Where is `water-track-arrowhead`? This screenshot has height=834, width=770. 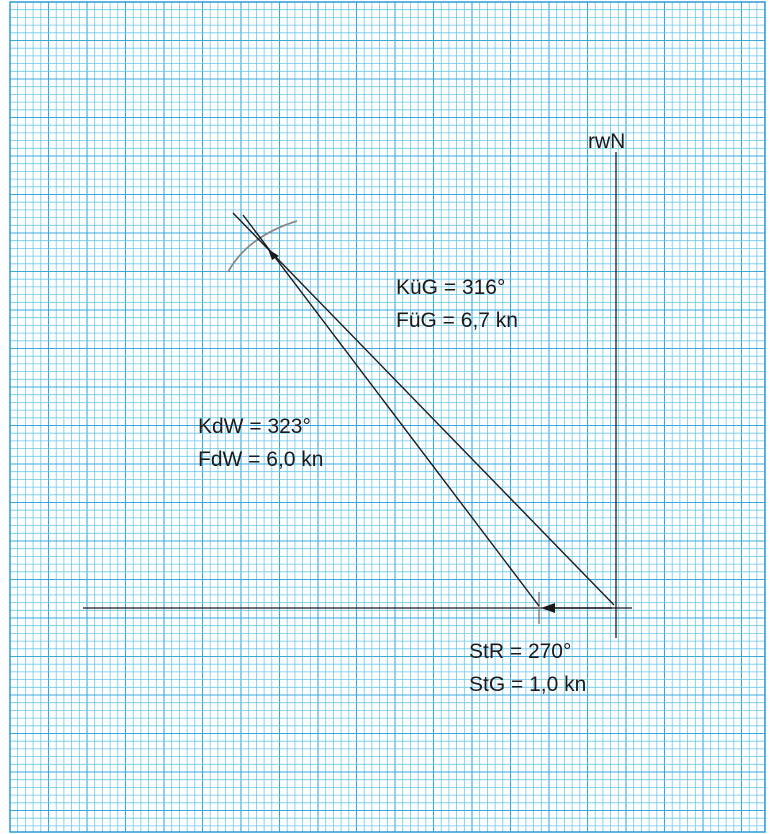
water-track-arrowhead is located at coordinates (273, 254).